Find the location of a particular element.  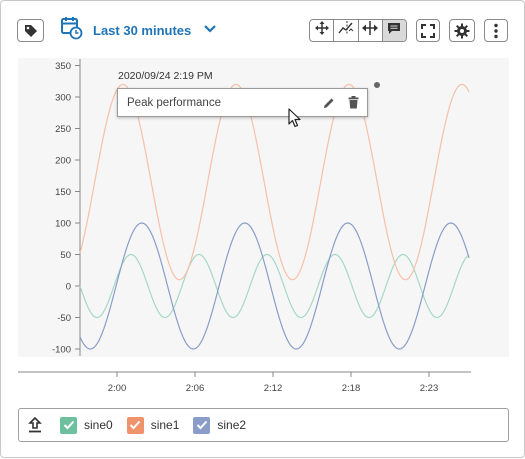

chevron-down-icon is located at coordinates (210, 30).